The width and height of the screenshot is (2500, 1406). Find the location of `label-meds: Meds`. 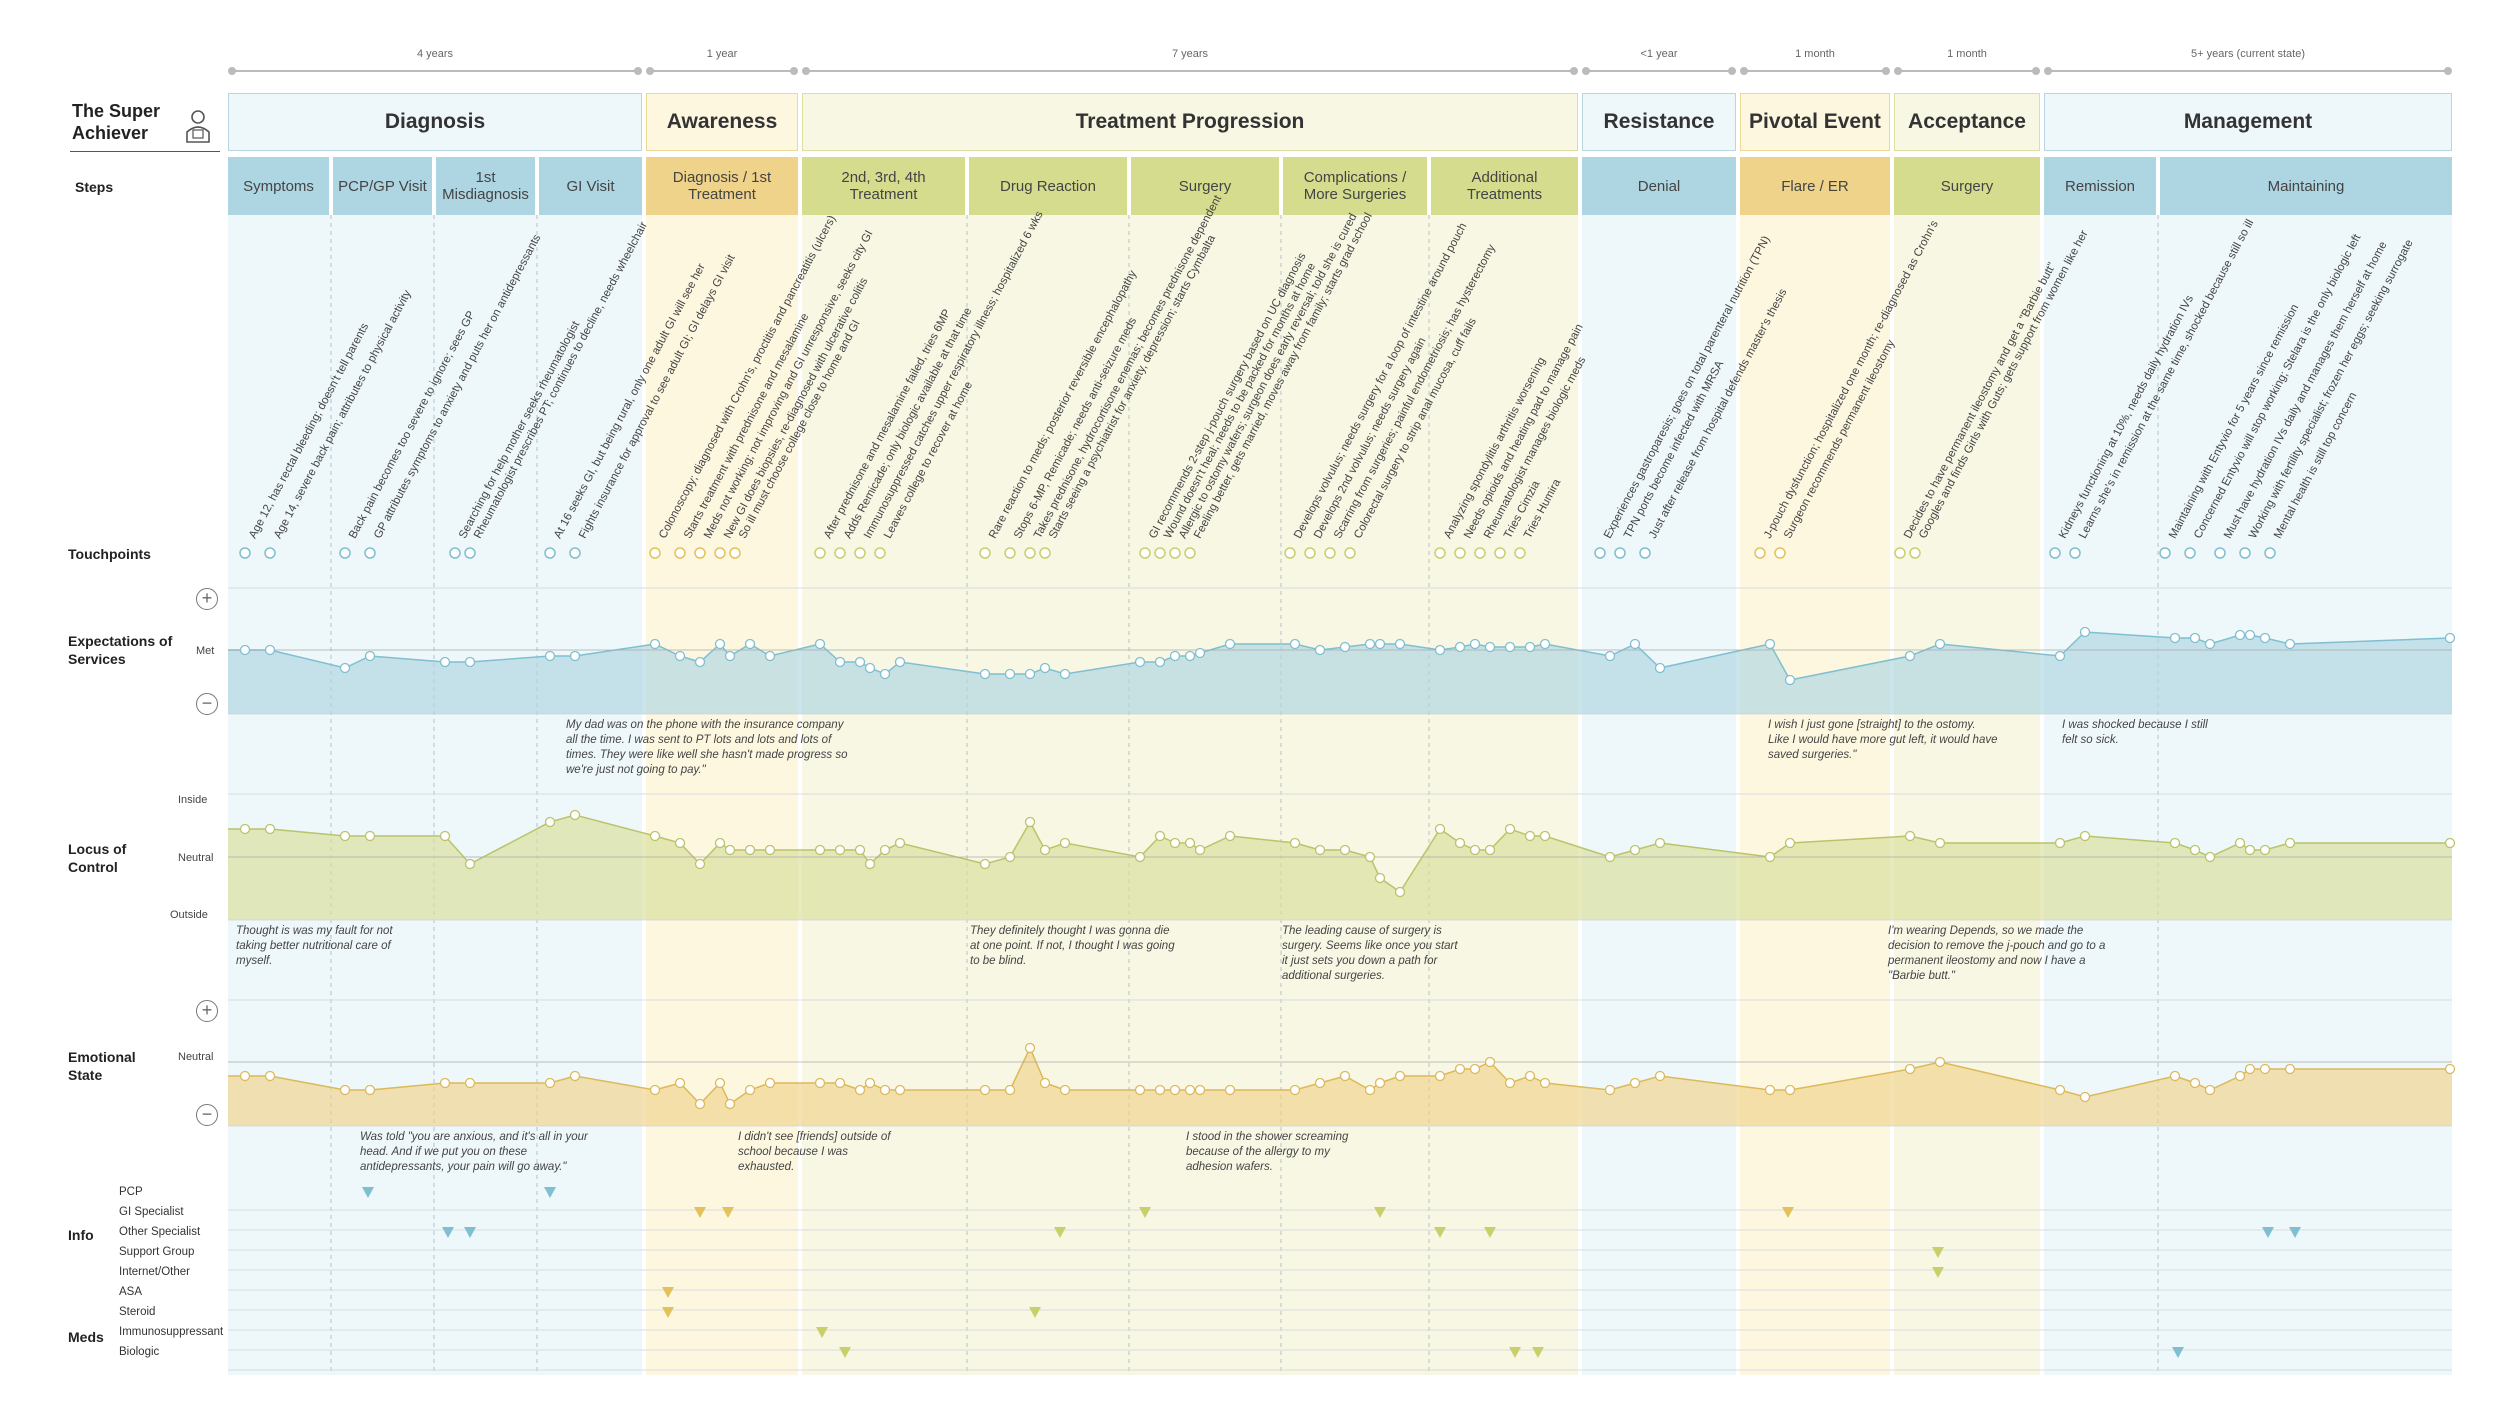

label-meds: Meds is located at coordinates (86, 1337).